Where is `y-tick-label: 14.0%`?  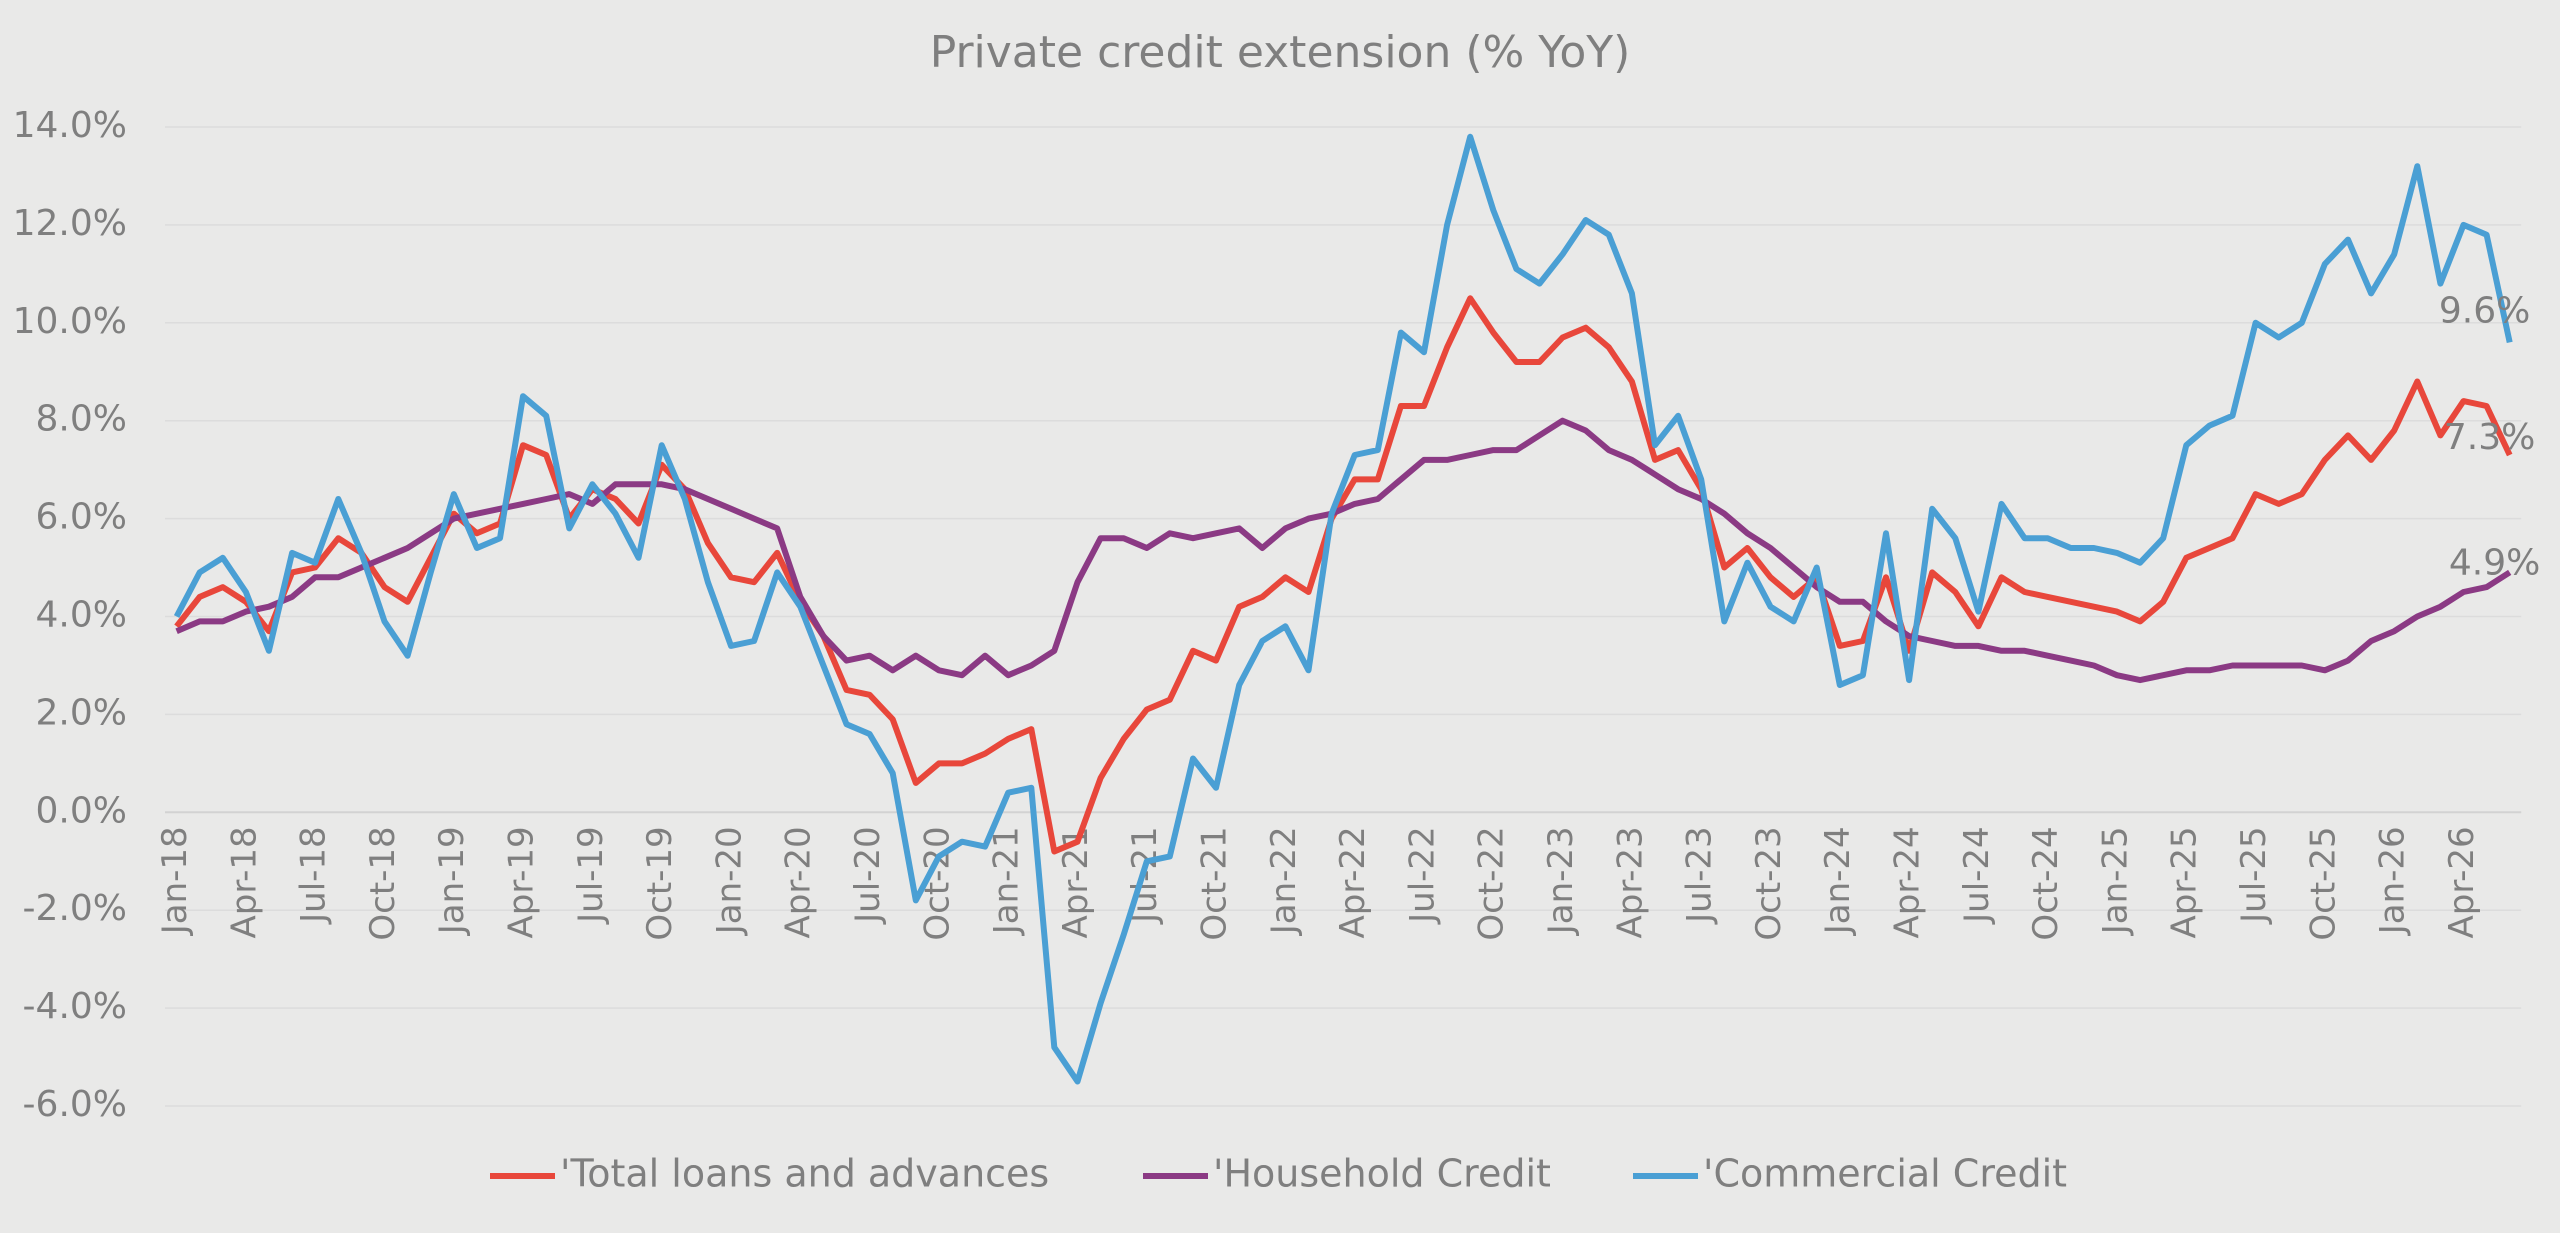 y-tick-label: 14.0% is located at coordinates (70, 125).